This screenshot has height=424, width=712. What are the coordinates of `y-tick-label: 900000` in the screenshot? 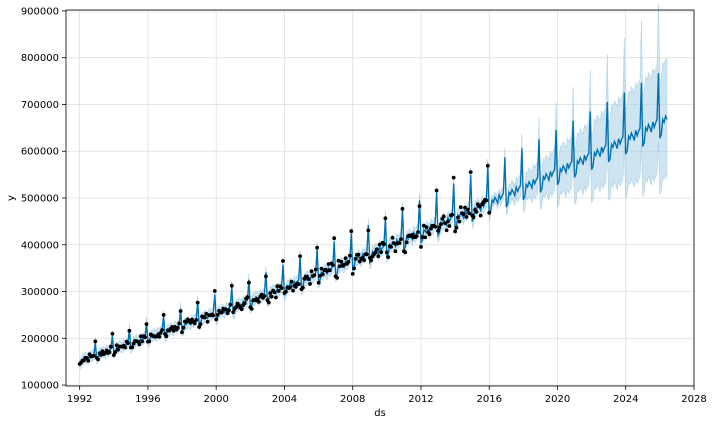 It's located at (40, 11).